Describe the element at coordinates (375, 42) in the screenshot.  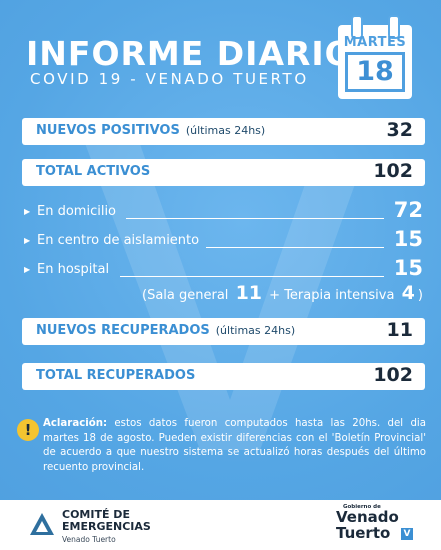
I see `calendar-weekday: MARTES` at that location.